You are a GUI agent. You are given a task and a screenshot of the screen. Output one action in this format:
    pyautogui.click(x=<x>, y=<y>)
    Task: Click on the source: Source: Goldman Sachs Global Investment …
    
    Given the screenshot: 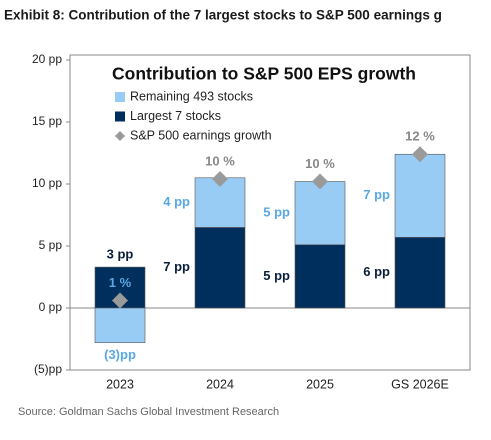 What is the action you would take?
    pyautogui.click(x=148, y=412)
    